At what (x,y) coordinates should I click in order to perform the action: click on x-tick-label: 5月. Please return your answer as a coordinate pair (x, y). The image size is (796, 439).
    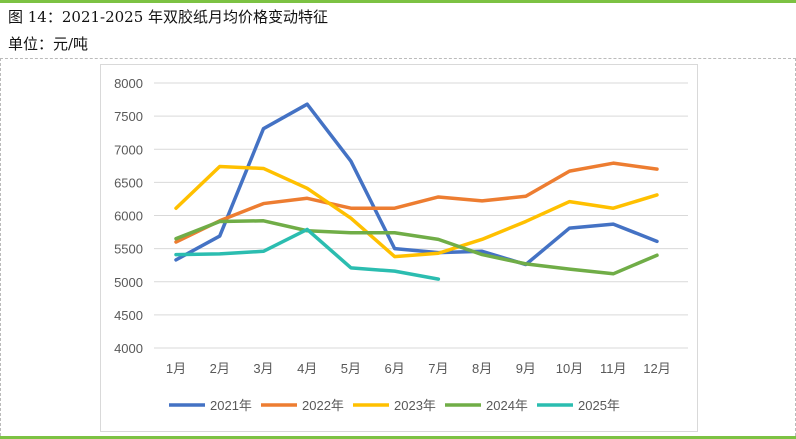
    Looking at the image, I should click on (351, 368).